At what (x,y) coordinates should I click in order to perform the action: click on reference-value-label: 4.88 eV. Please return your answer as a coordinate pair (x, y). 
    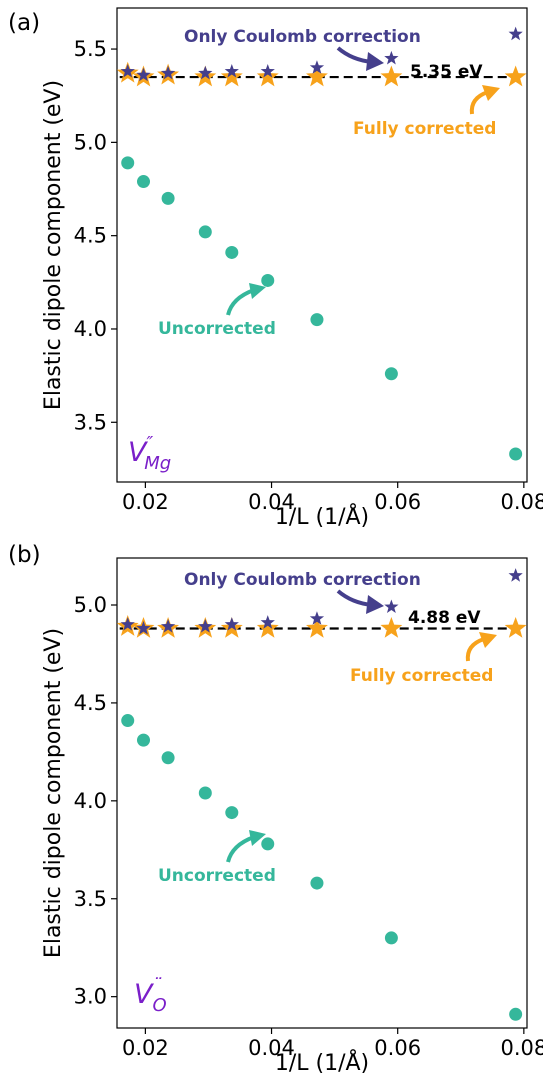
    Looking at the image, I should click on (444, 618).